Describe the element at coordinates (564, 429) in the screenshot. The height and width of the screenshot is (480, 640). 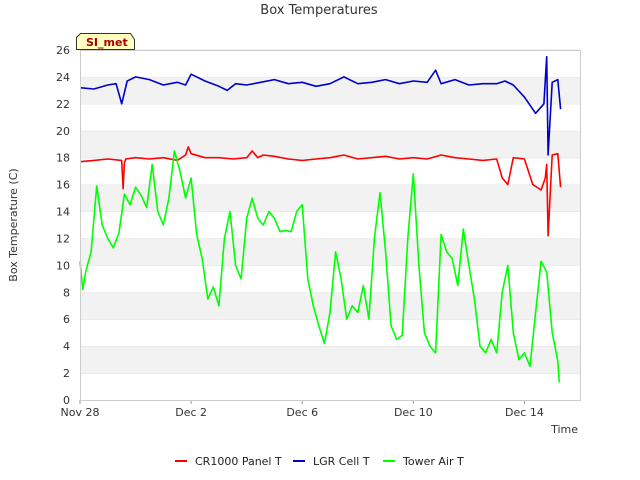
I see `x-axis-label: Time` at that location.